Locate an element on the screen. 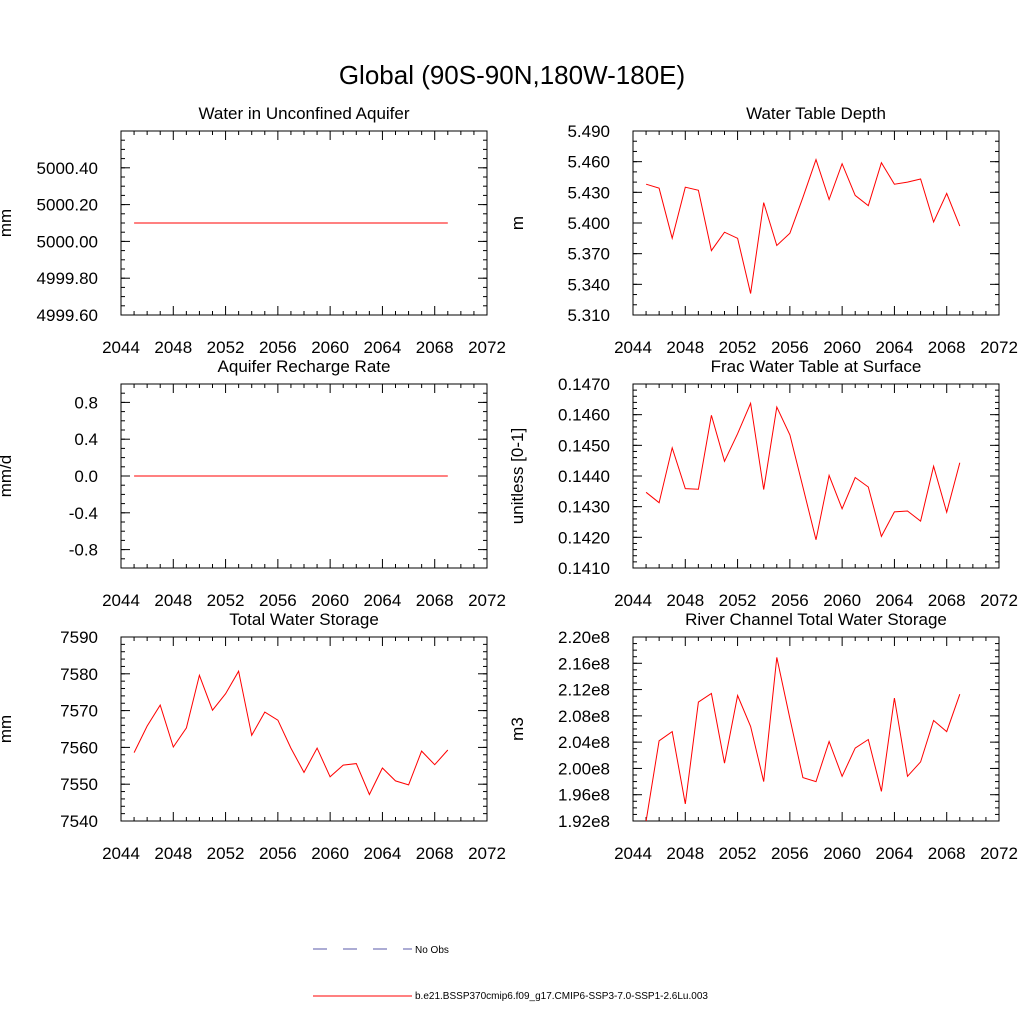 The image size is (1024, 1024). y-tick-label: 0.1440 is located at coordinates (584, 476).